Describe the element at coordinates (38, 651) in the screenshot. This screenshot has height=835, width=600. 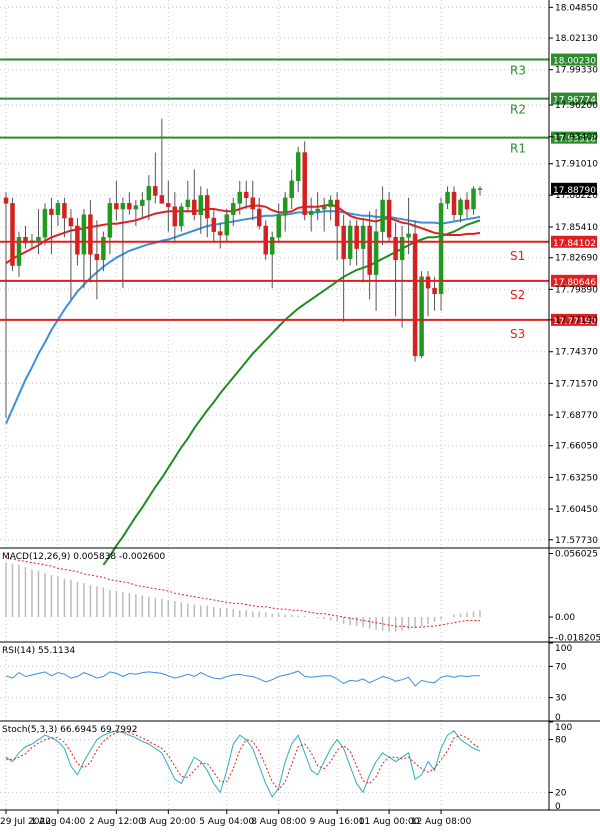
I see `rsi-title: RSI(14) 55.1134` at that location.